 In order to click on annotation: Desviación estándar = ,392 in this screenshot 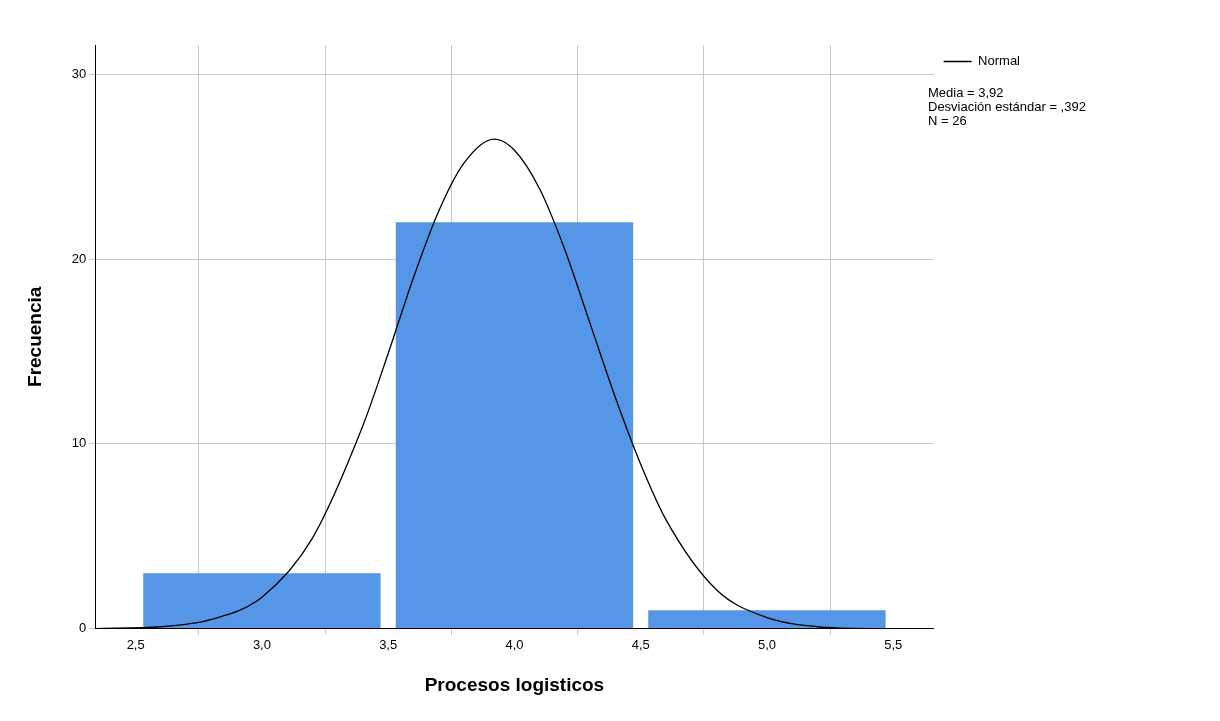, I will do `click(1007, 106)`.